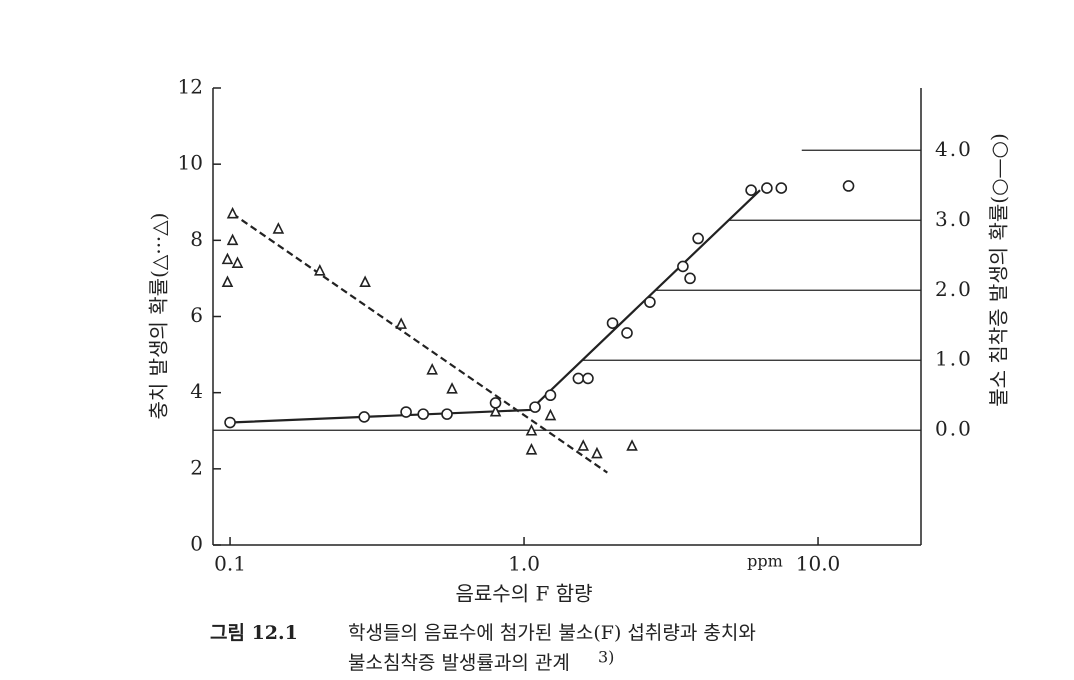 This screenshot has width=1074, height=680. Describe the element at coordinates (196, 391) in the screenshot. I see `y-tick-label: 4` at that location.